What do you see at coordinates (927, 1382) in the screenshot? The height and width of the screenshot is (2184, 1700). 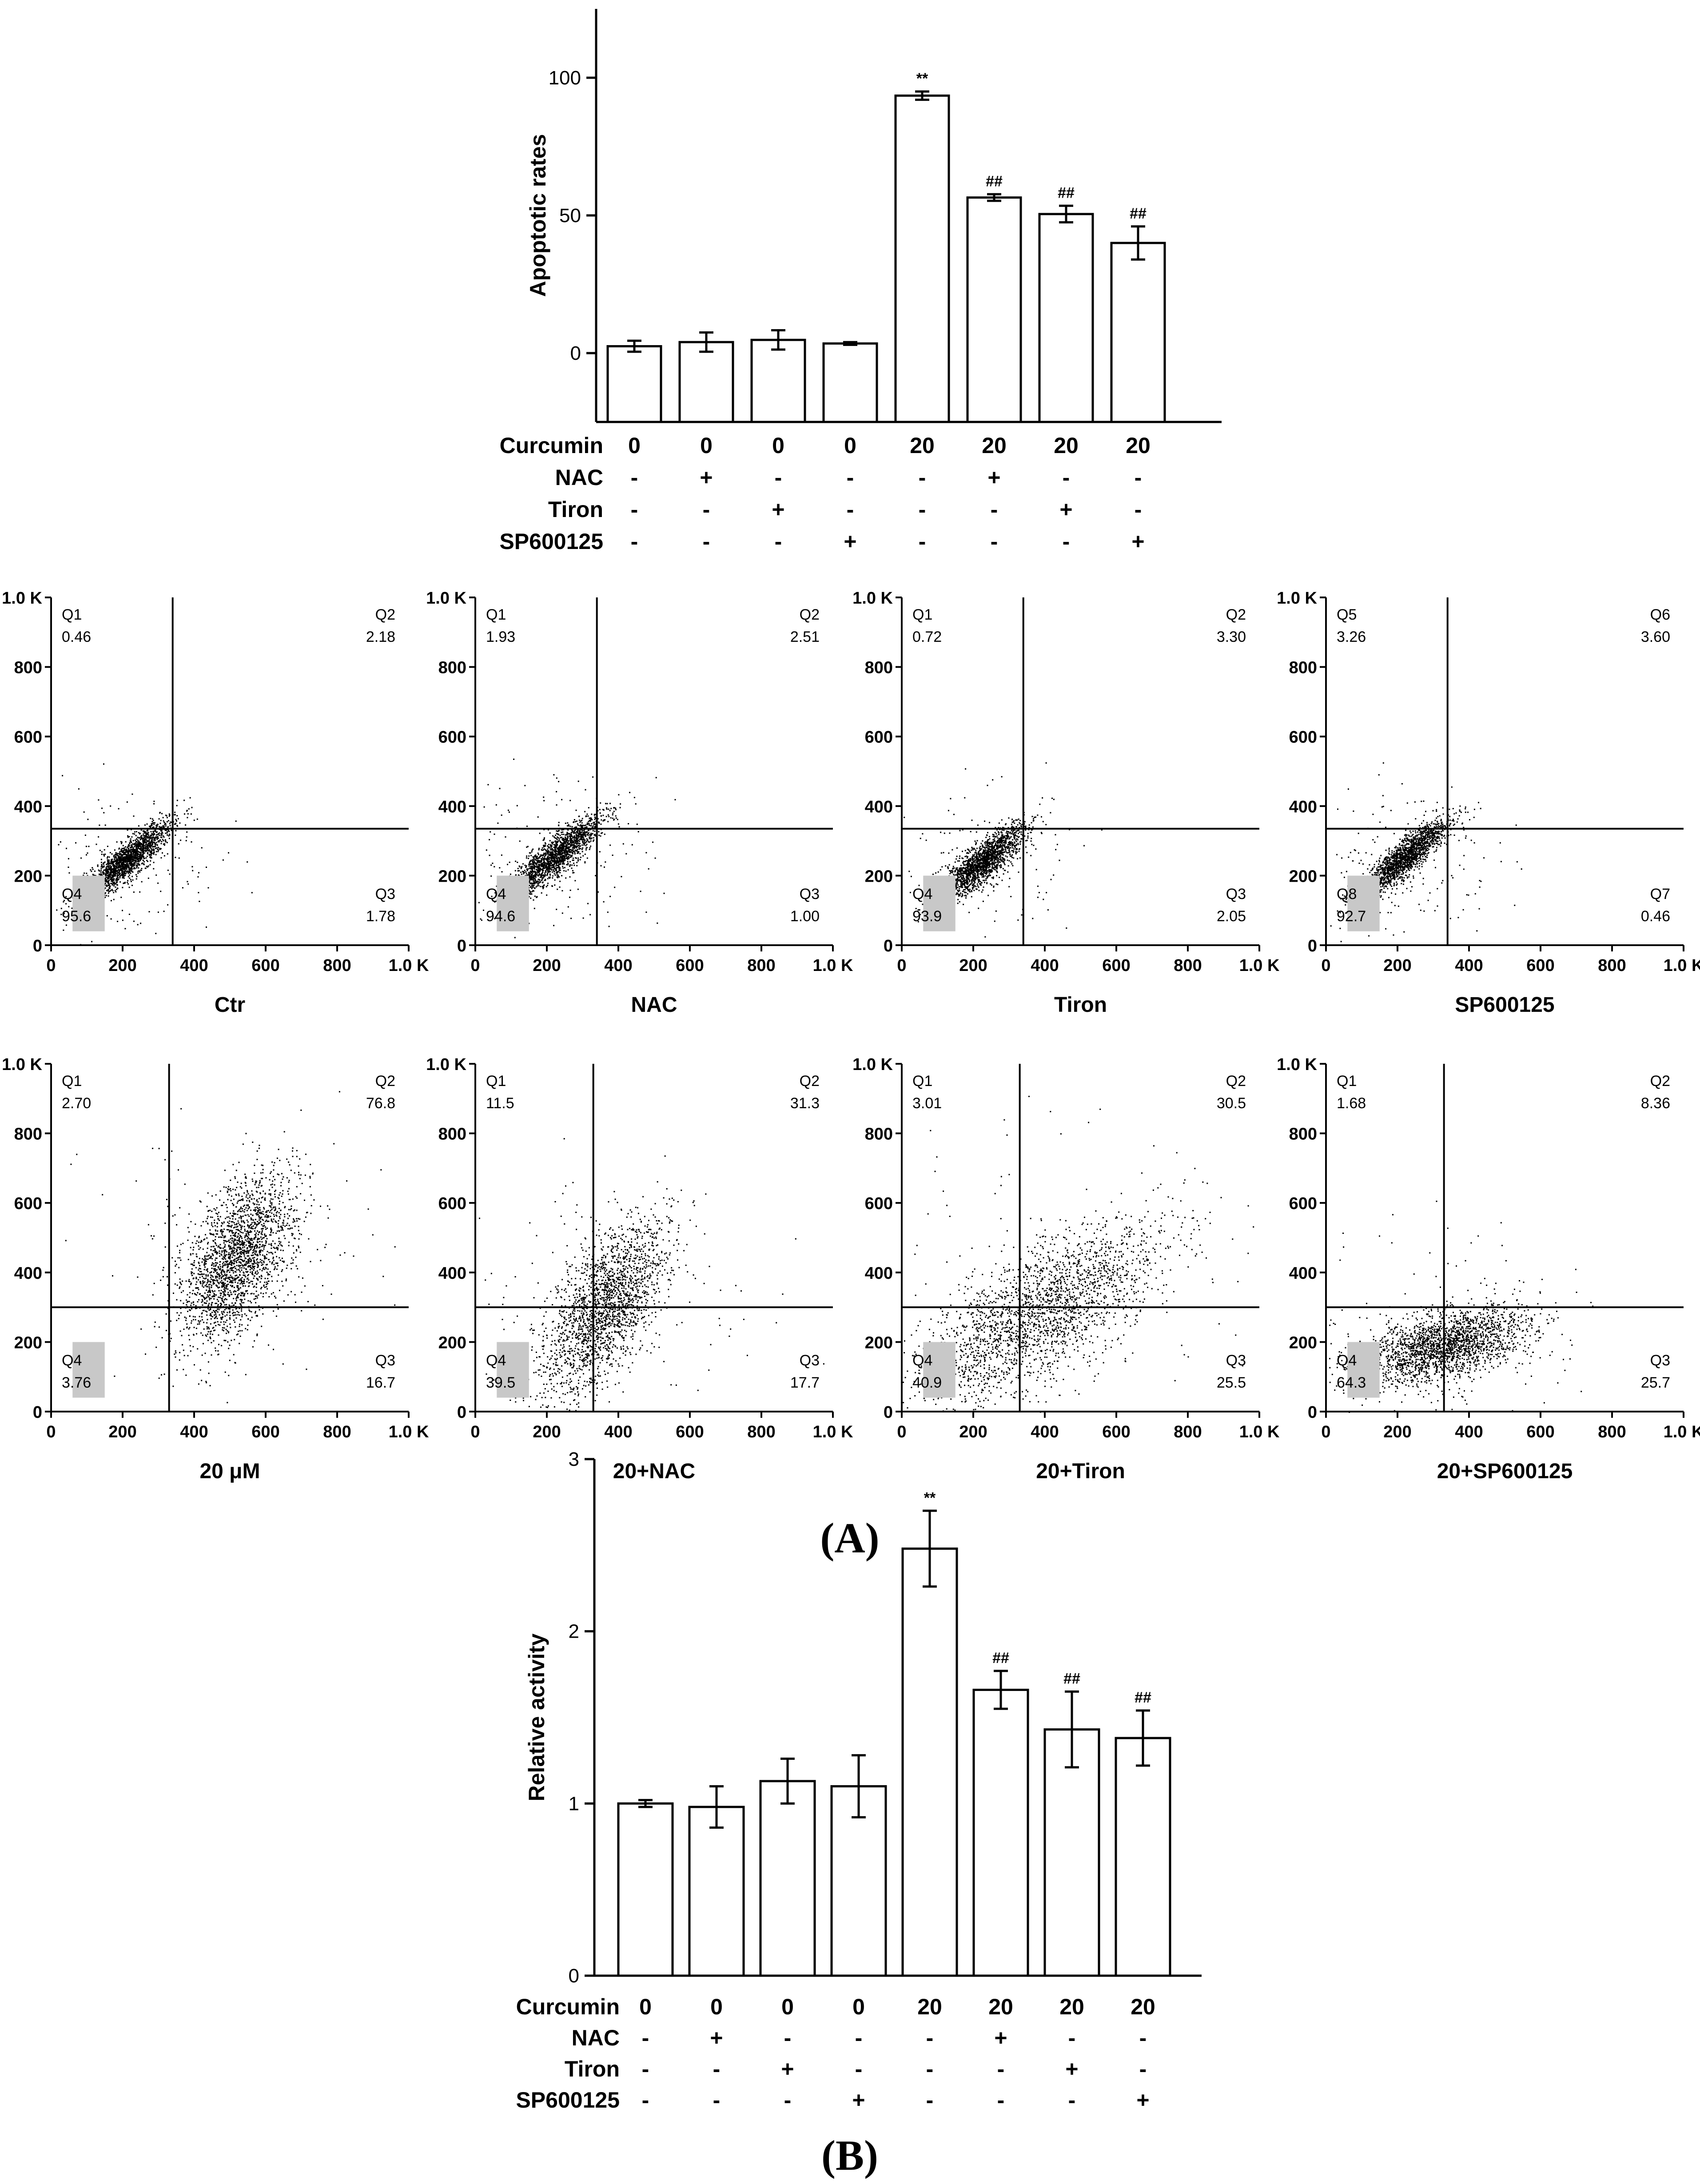 I see `quadrant-value-ll: 40.9` at bounding box center [927, 1382].